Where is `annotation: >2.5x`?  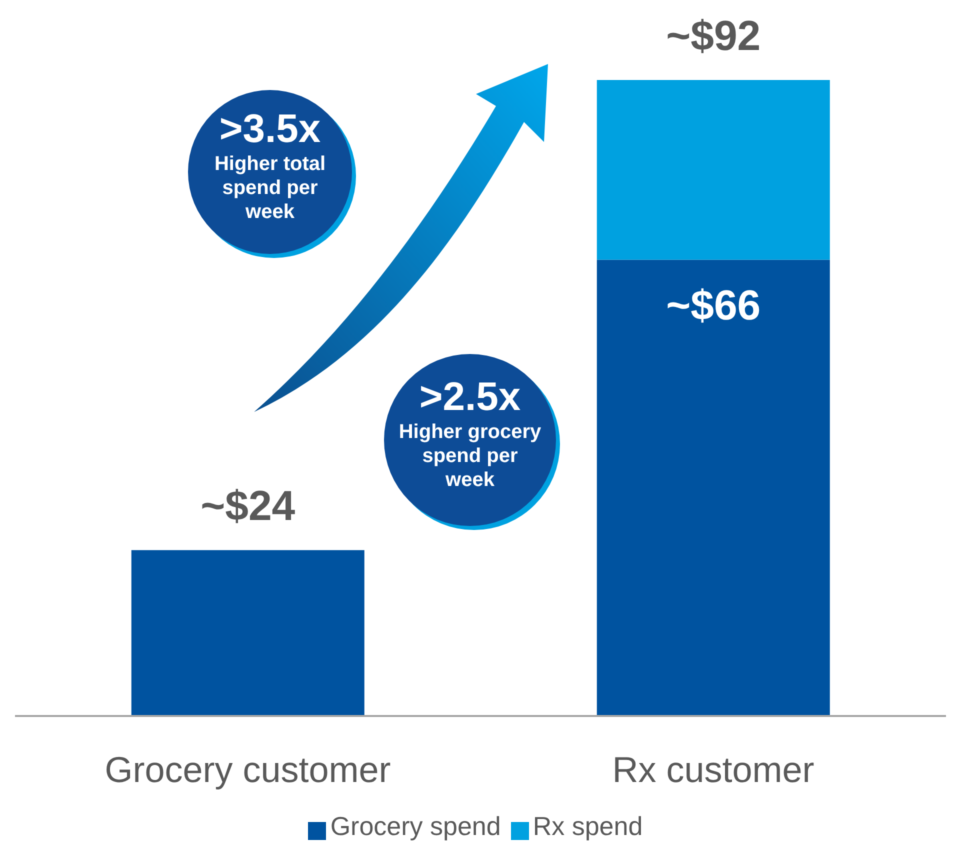
annotation: >2.5x is located at coordinates (470, 397).